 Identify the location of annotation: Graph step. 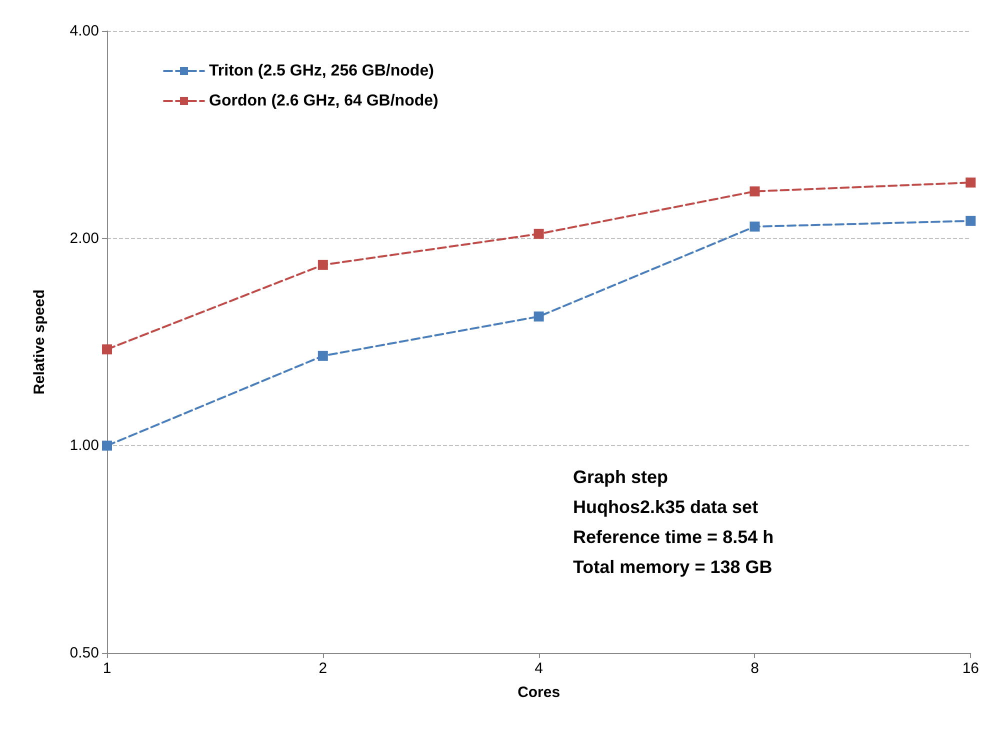
(620, 477).